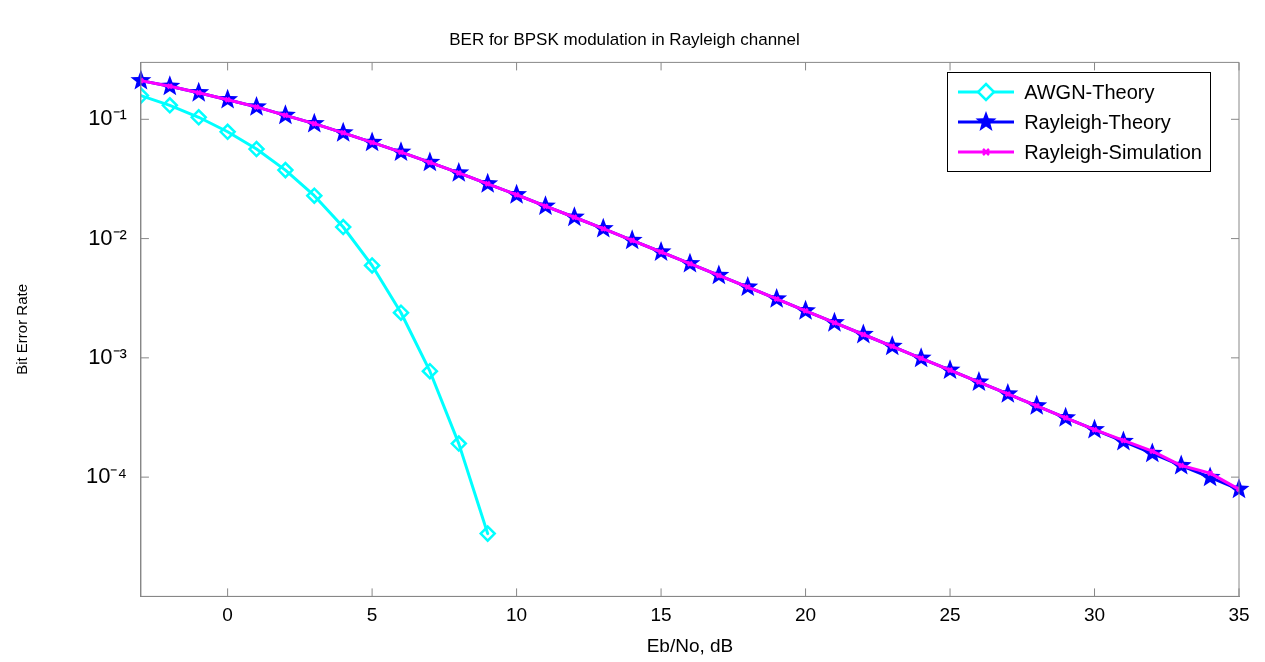 Image resolution: width=1265 pixels, height=662 pixels. Describe the element at coordinates (372, 615) in the screenshot. I see `x-tick-label: 5` at that location.